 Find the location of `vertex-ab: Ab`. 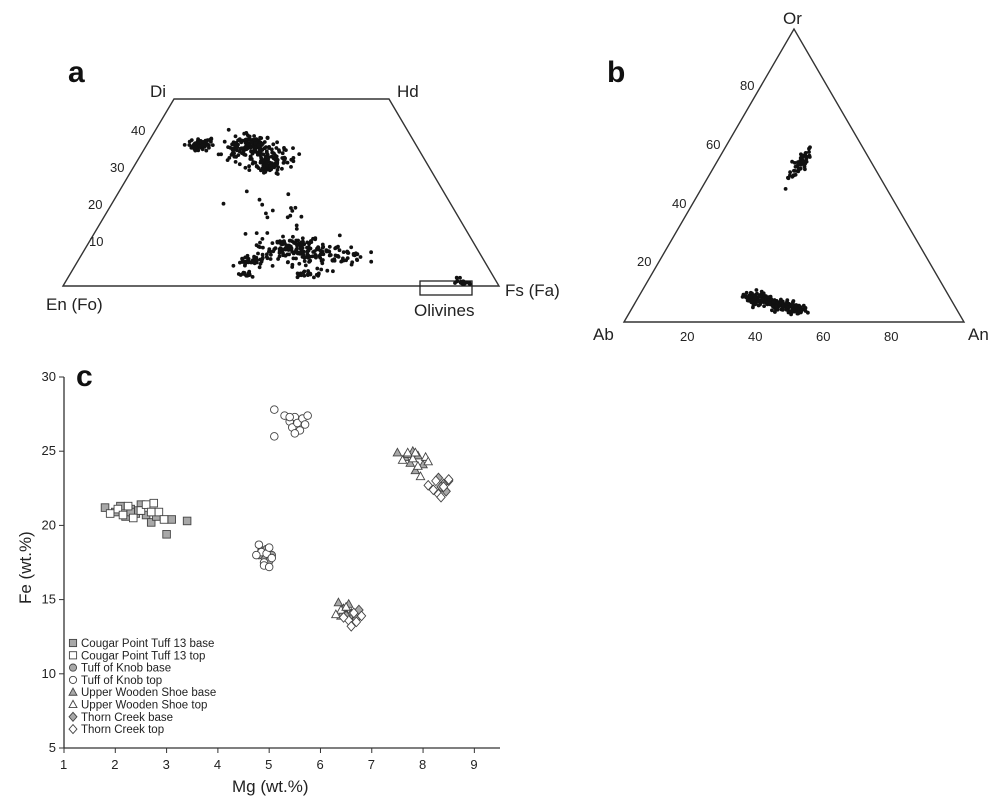

vertex-ab: Ab is located at coordinates (603, 334).